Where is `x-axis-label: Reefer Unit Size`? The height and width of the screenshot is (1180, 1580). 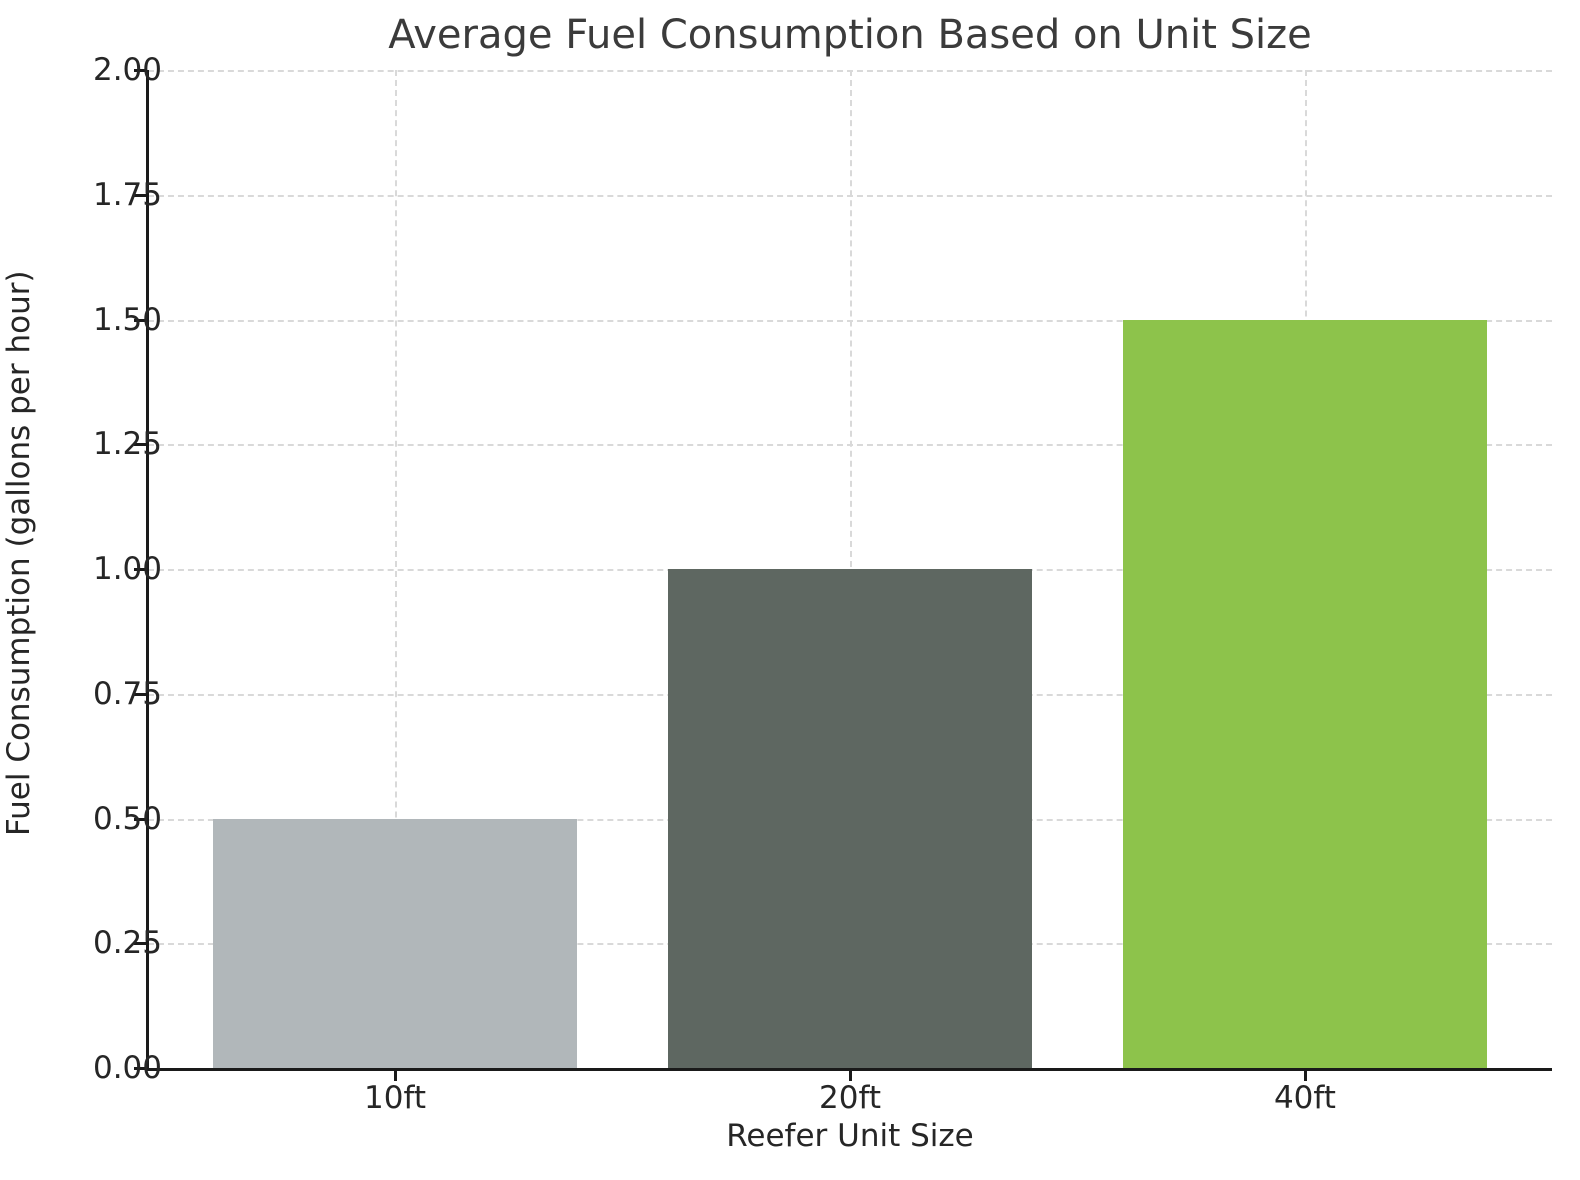 x-axis-label: Reefer Unit Size is located at coordinates (850, 1136).